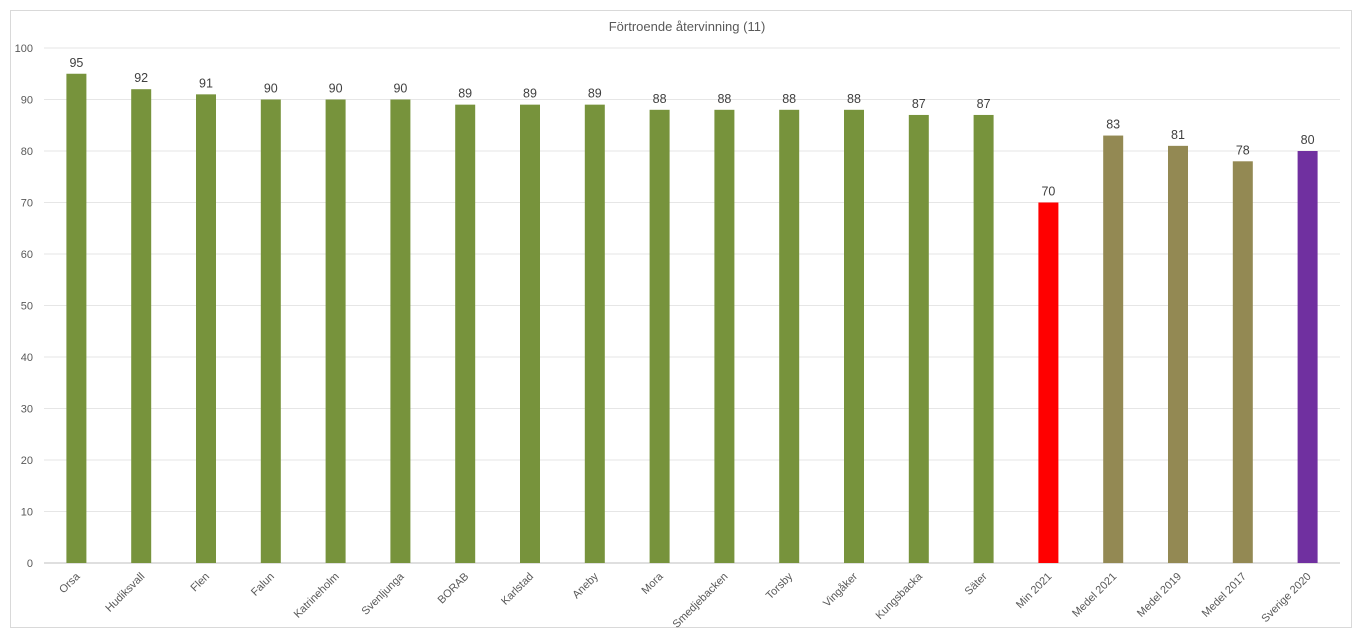  What do you see at coordinates (900, 596) in the screenshot?
I see `x-tick-label: Kungsbacka` at bounding box center [900, 596].